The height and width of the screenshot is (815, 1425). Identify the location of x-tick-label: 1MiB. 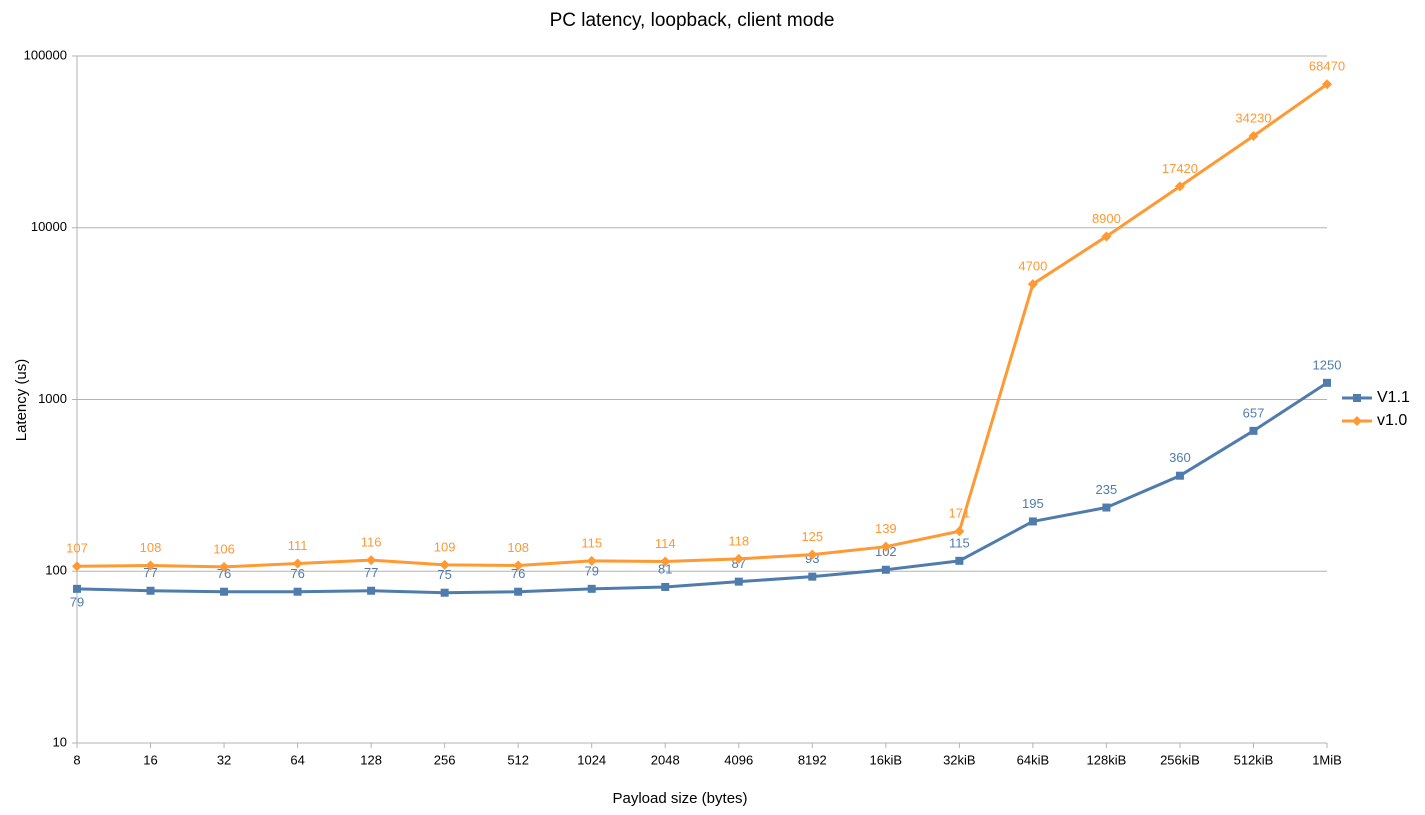
(1327, 759).